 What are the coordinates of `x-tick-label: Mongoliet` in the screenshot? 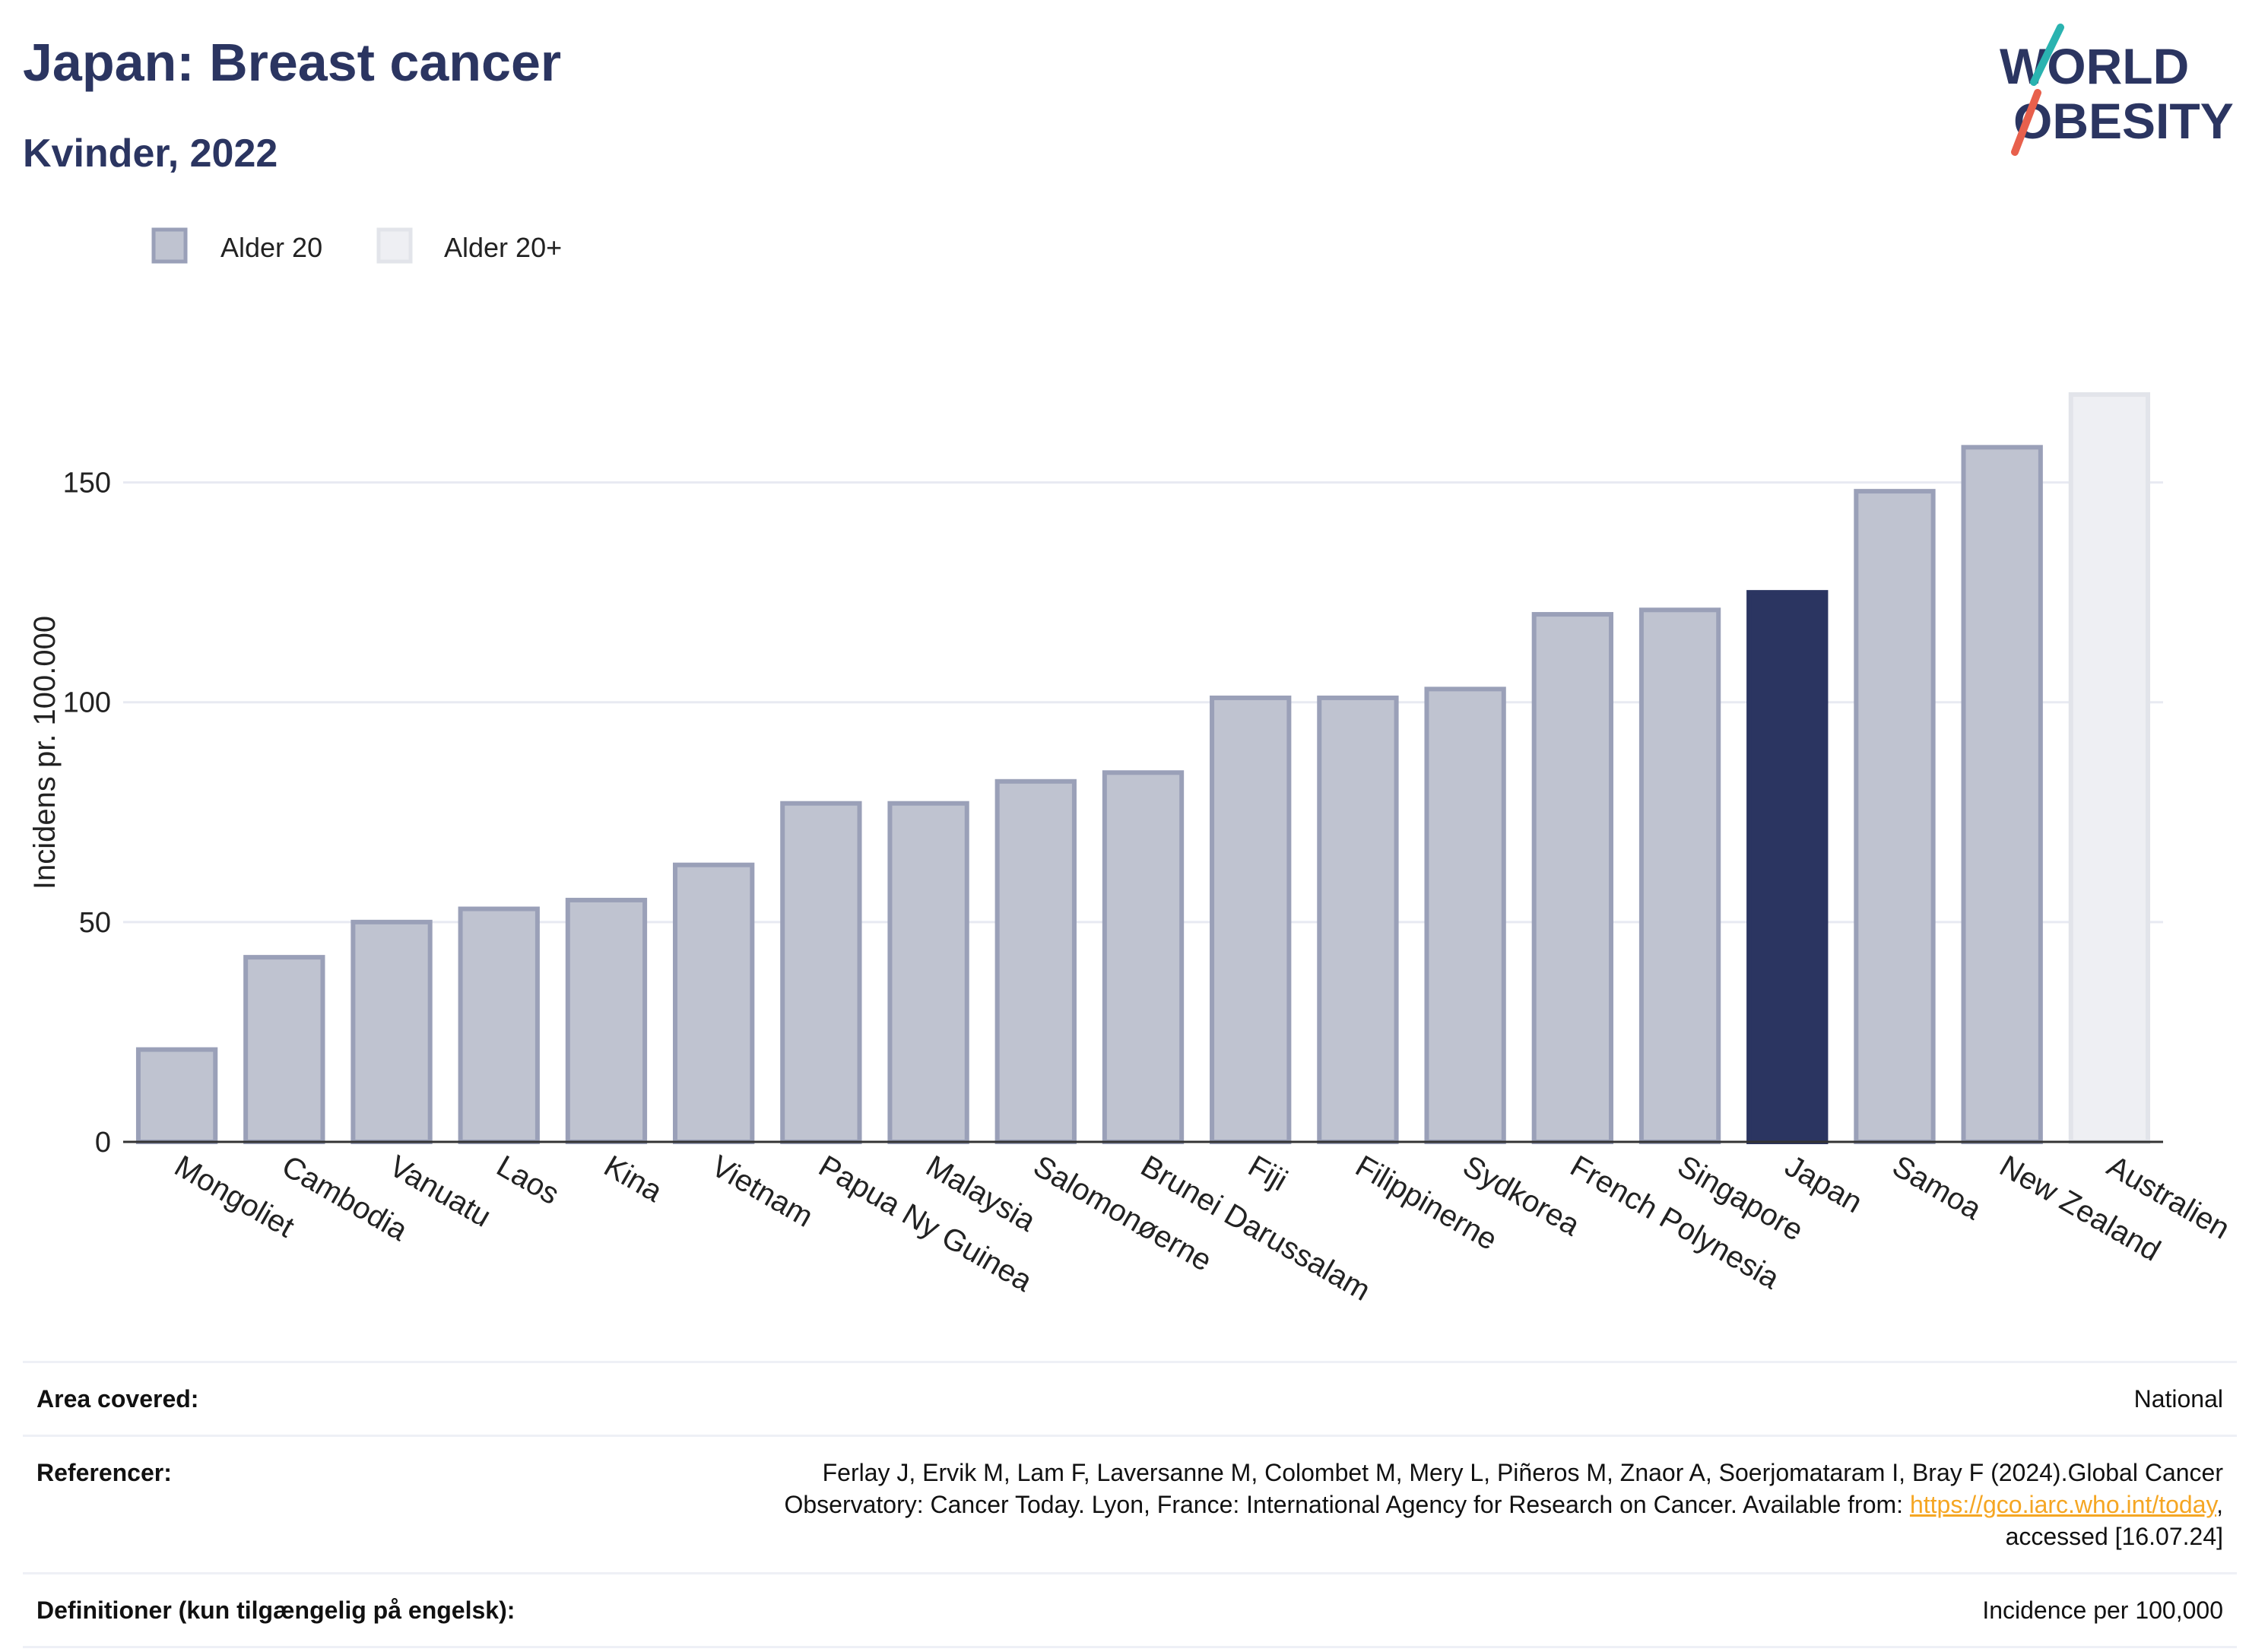 It's located at (234, 1197).